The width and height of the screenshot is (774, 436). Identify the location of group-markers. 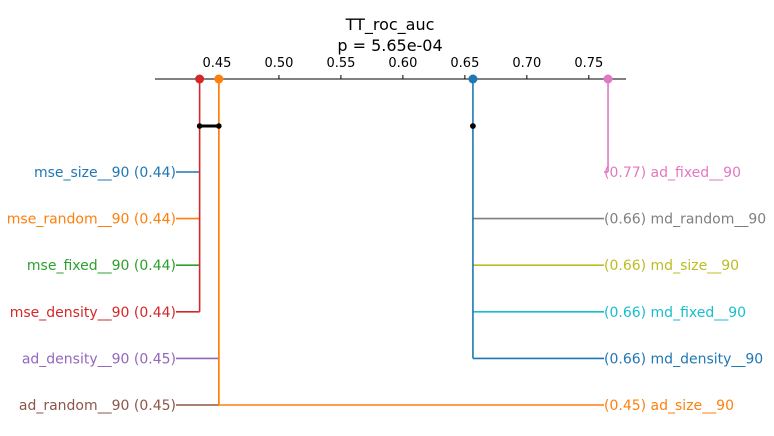
(404, 79).